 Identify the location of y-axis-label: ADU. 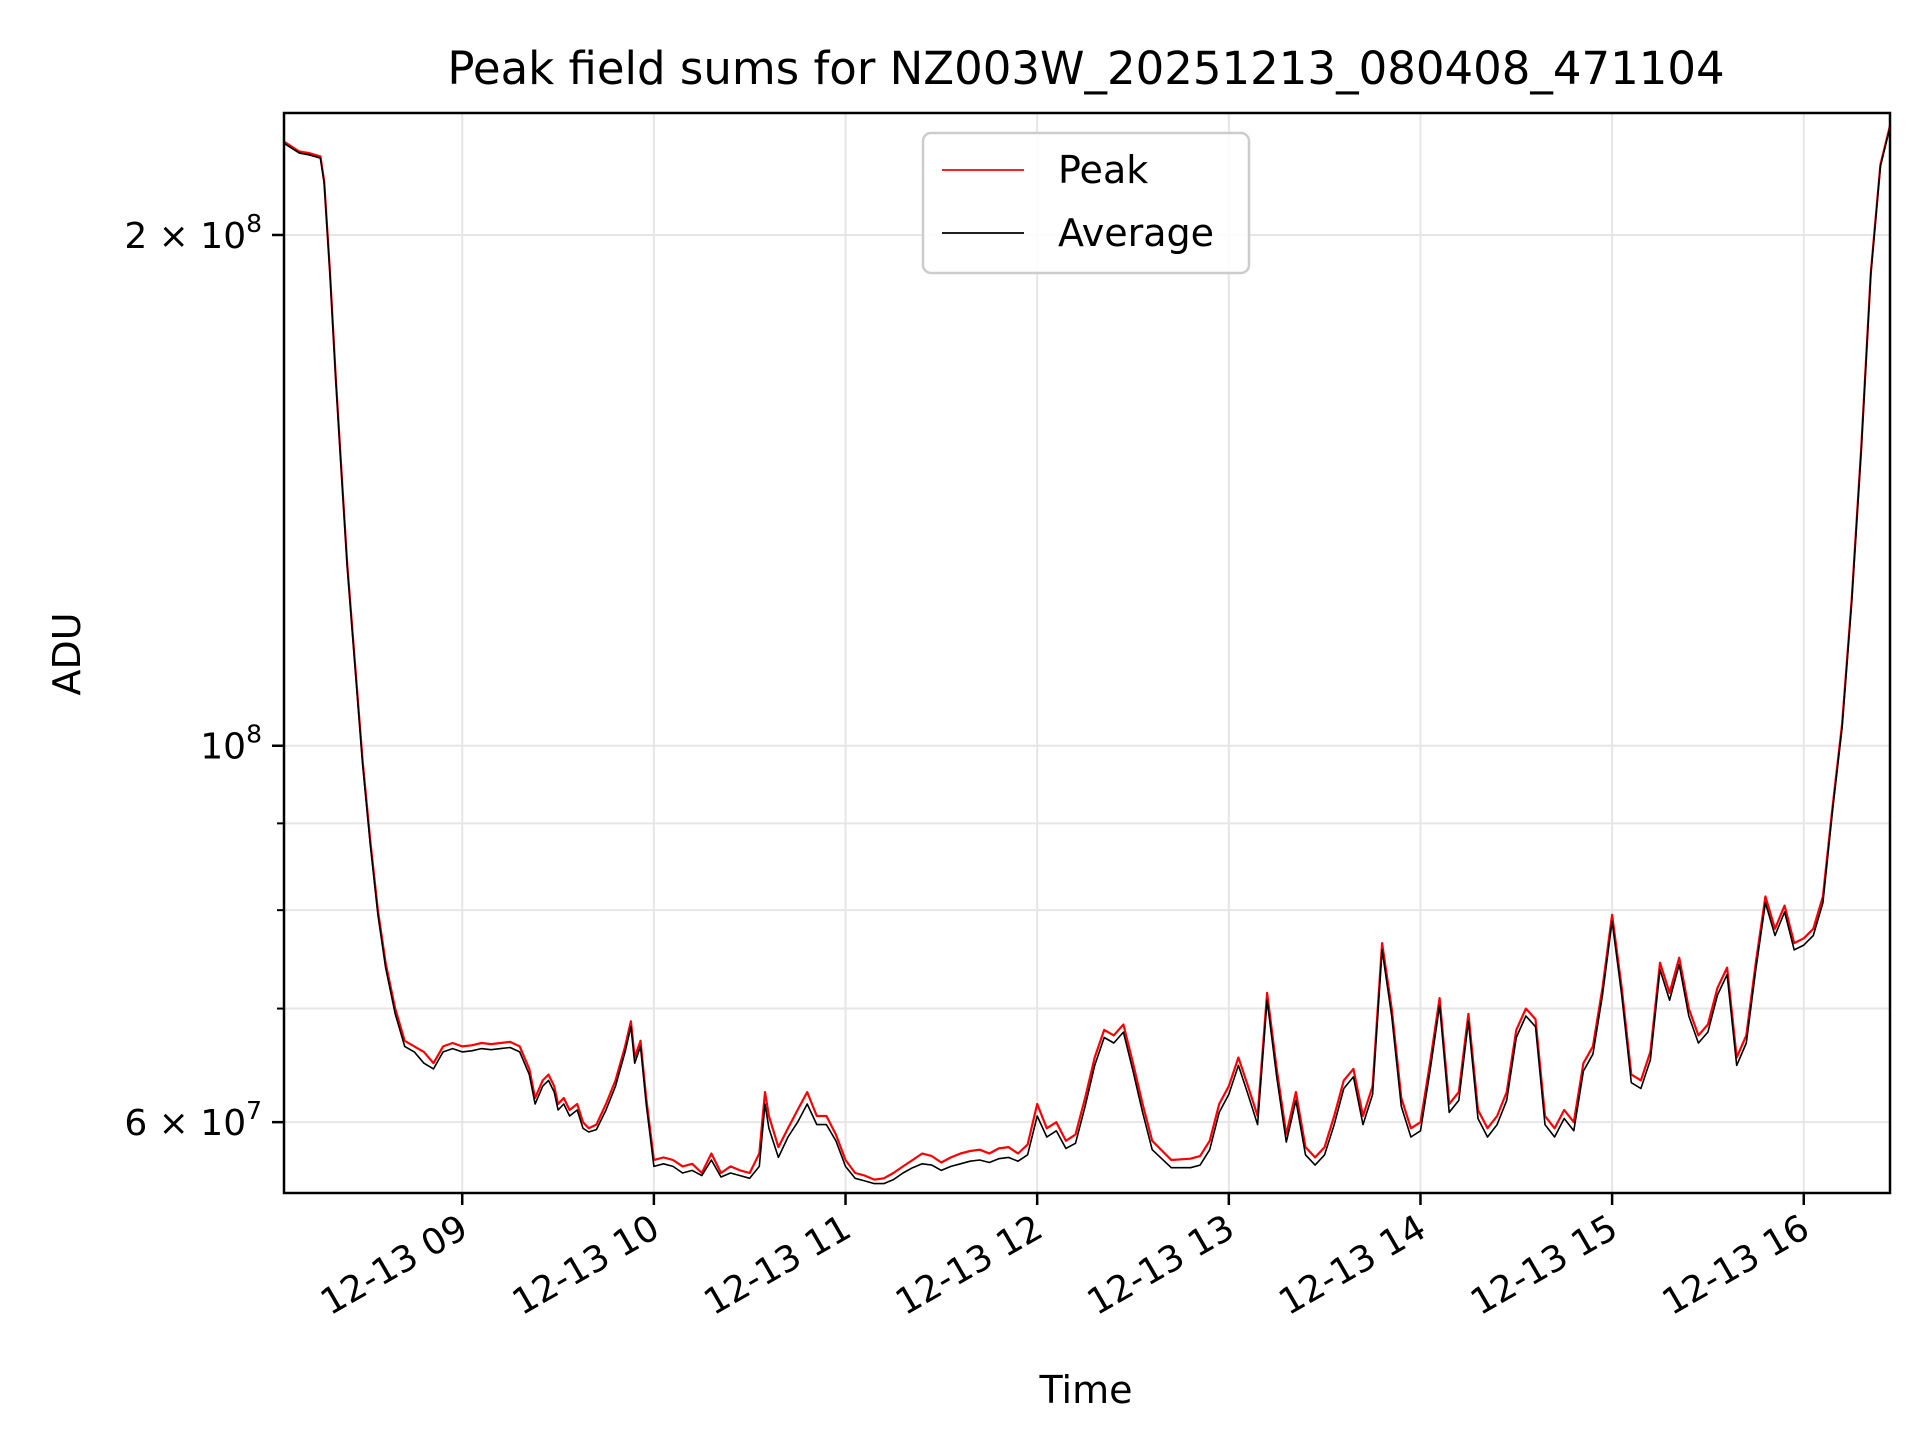
(67, 653).